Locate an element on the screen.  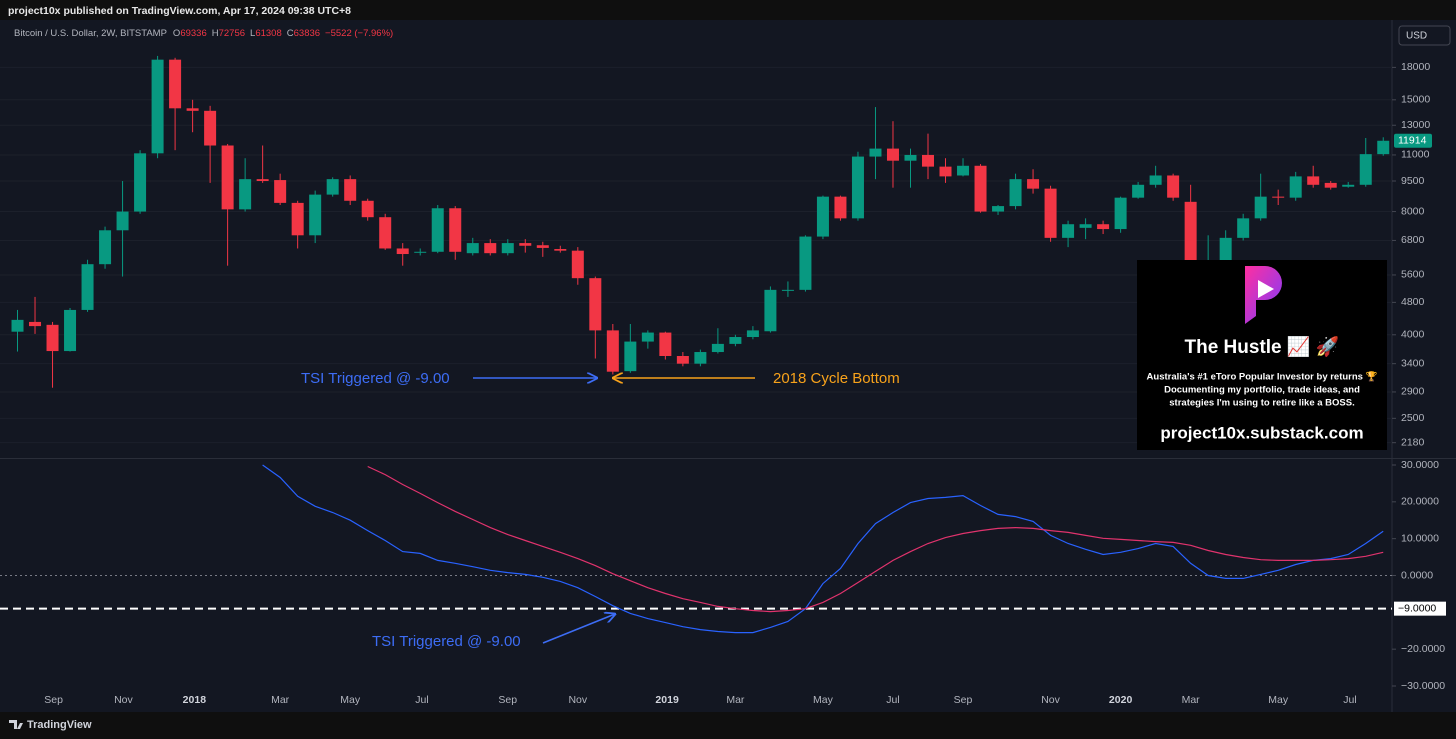
x-tick-label: May is located at coordinates (823, 700).